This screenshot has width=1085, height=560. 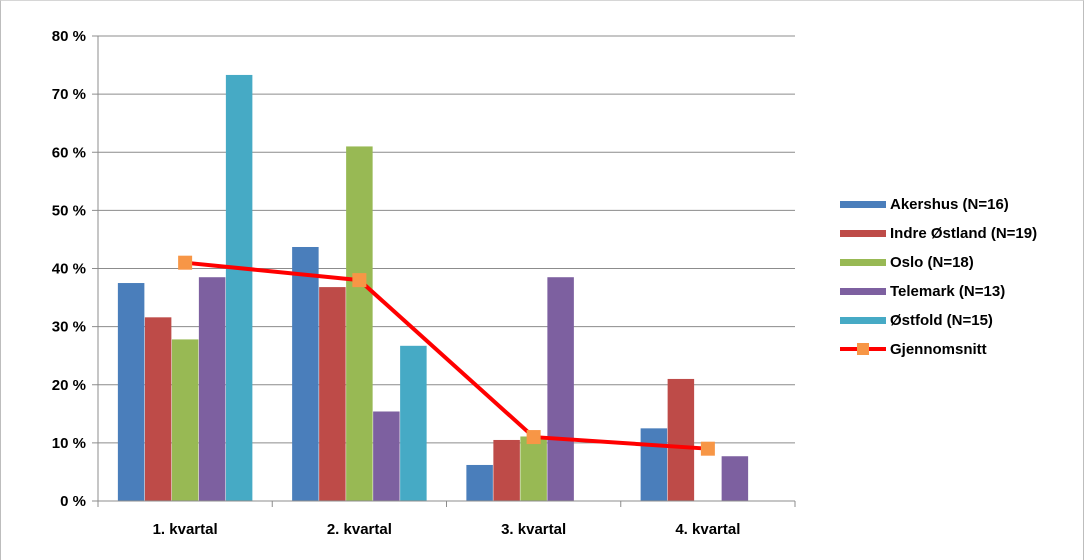 I want to click on y-tick-label: 30 %, so click(x=69, y=327).